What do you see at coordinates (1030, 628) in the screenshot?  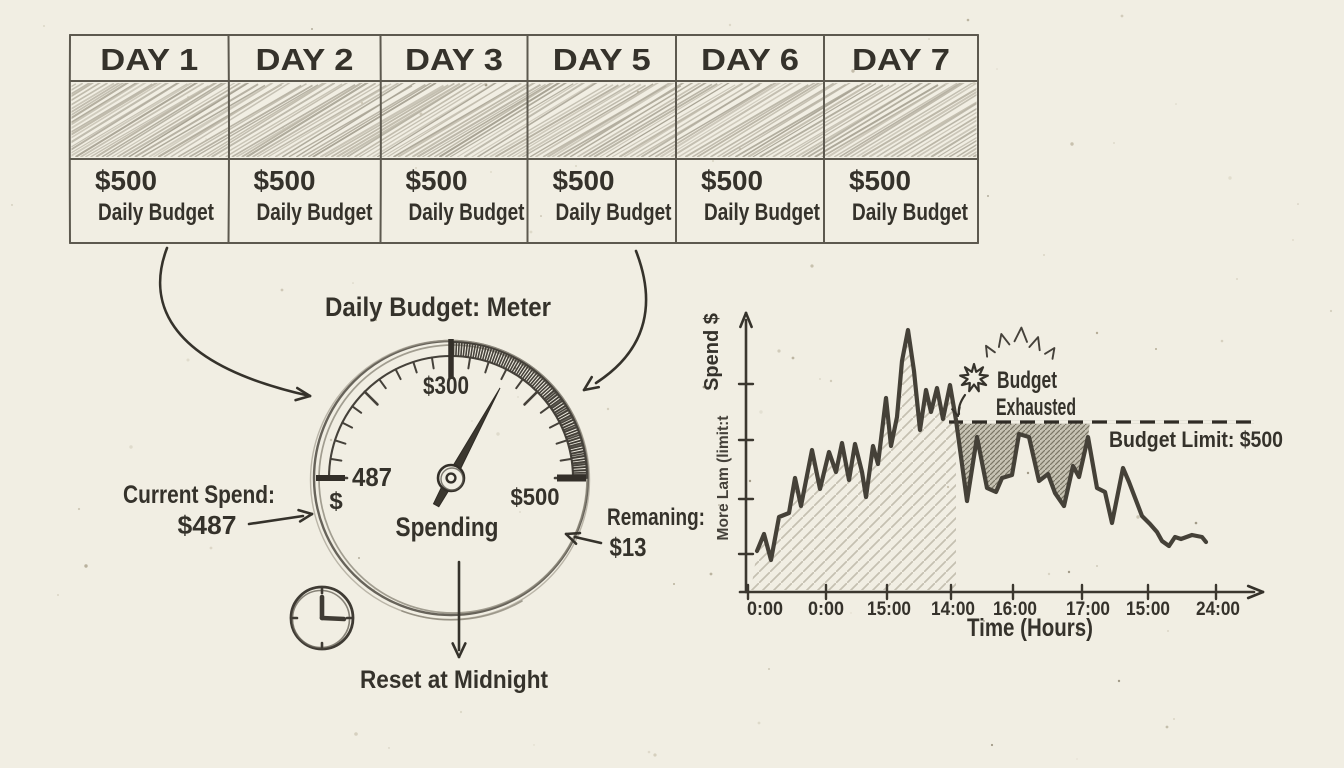 I see `svg-text: Time (Hours)` at bounding box center [1030, 628].